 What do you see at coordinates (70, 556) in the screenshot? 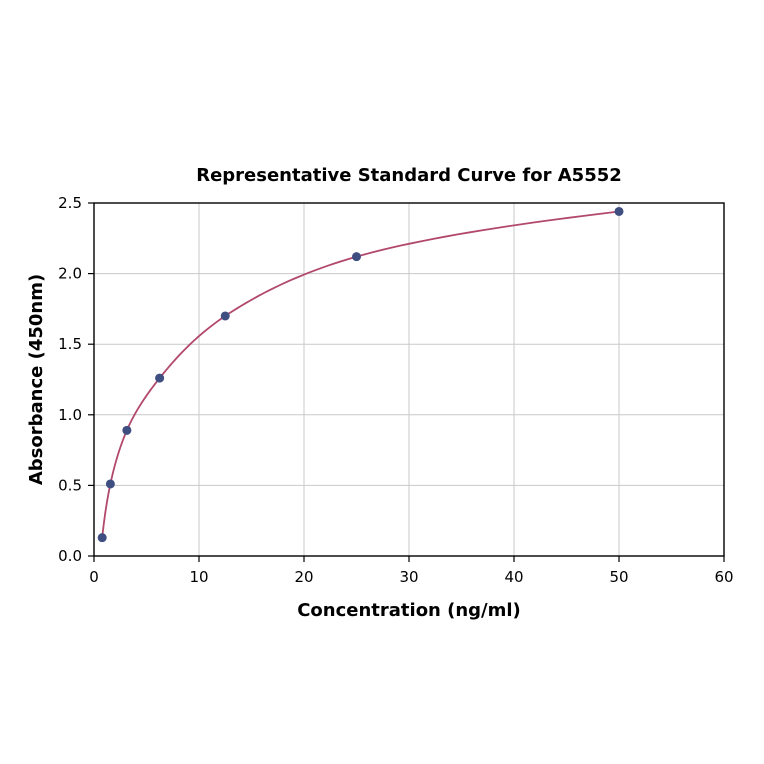
I see `y-tick-label: 0.0` at bounding box center [70, 556].